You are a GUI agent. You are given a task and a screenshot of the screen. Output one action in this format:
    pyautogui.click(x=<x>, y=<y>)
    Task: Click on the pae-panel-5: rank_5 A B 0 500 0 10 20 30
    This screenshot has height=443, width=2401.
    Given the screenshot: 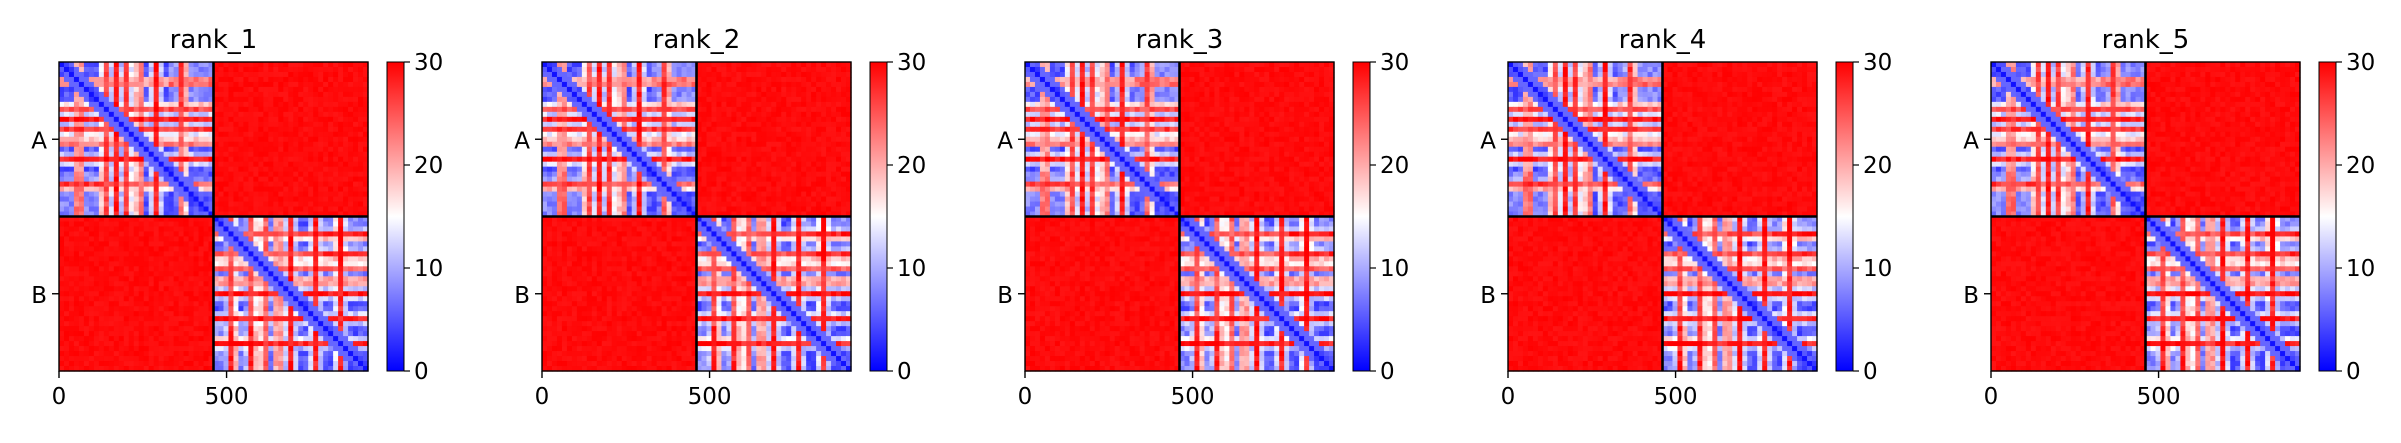 What is the action you would take?
    pyautogui.click(x=2169, y=217)
    